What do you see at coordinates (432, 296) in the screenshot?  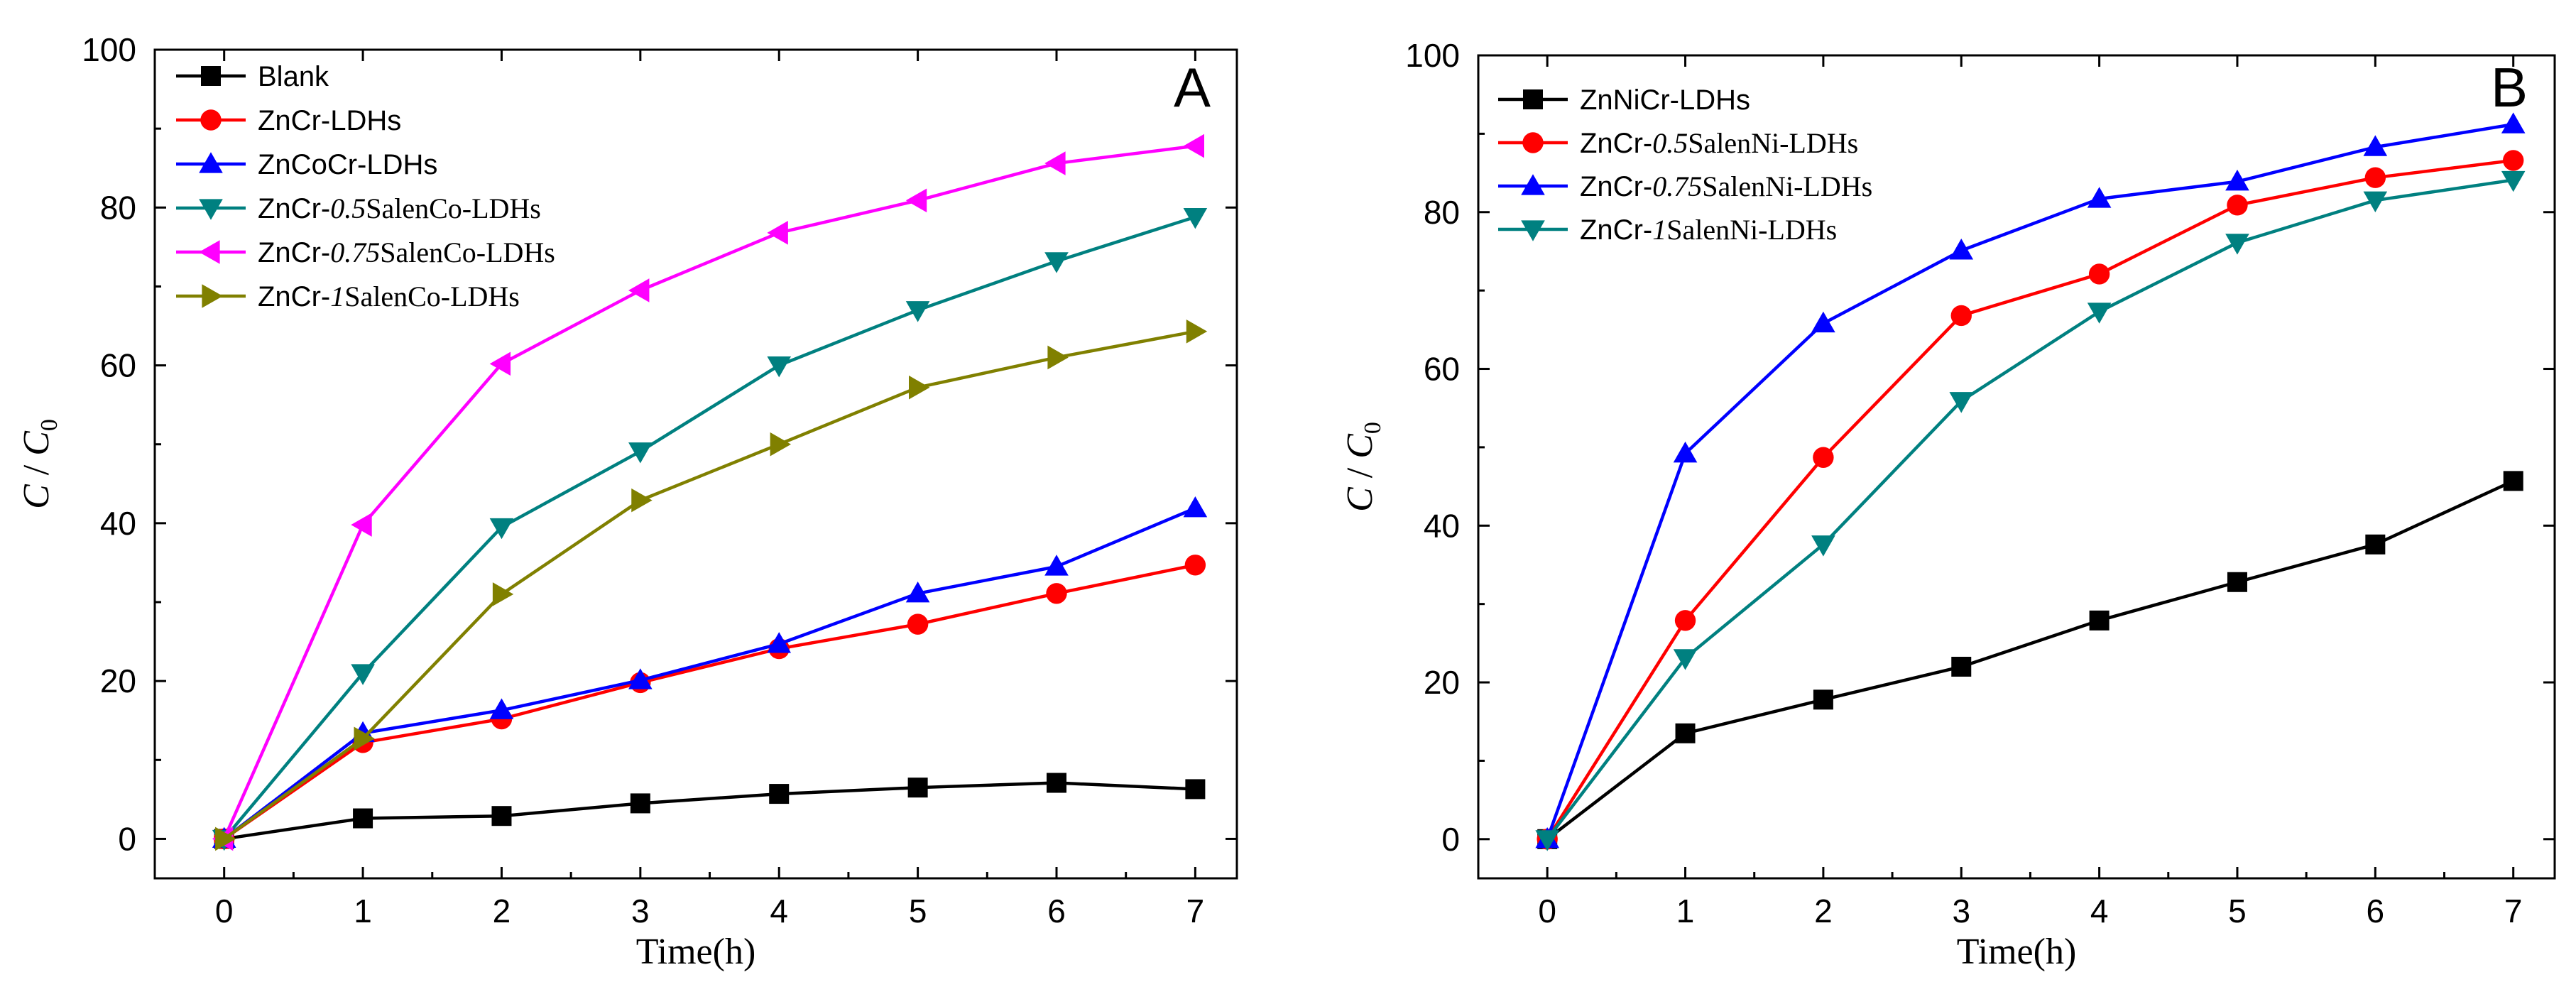 I see `legend-label-post: SalenCo-LDHs` at bounding box center [432, 296].